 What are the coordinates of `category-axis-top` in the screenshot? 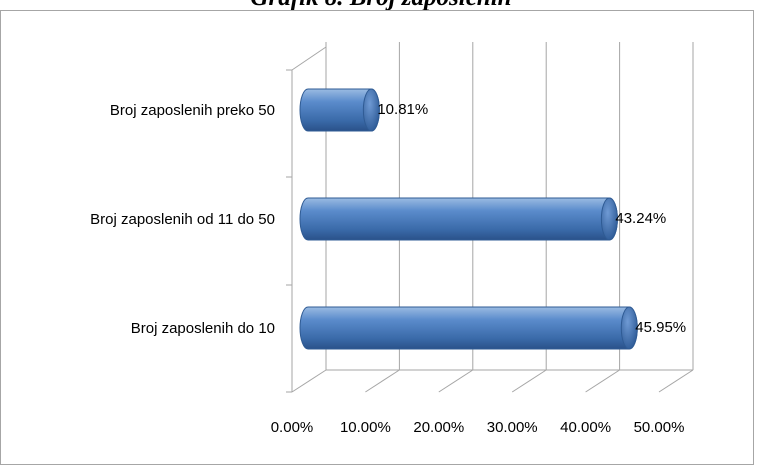 It's located at (309, 58).